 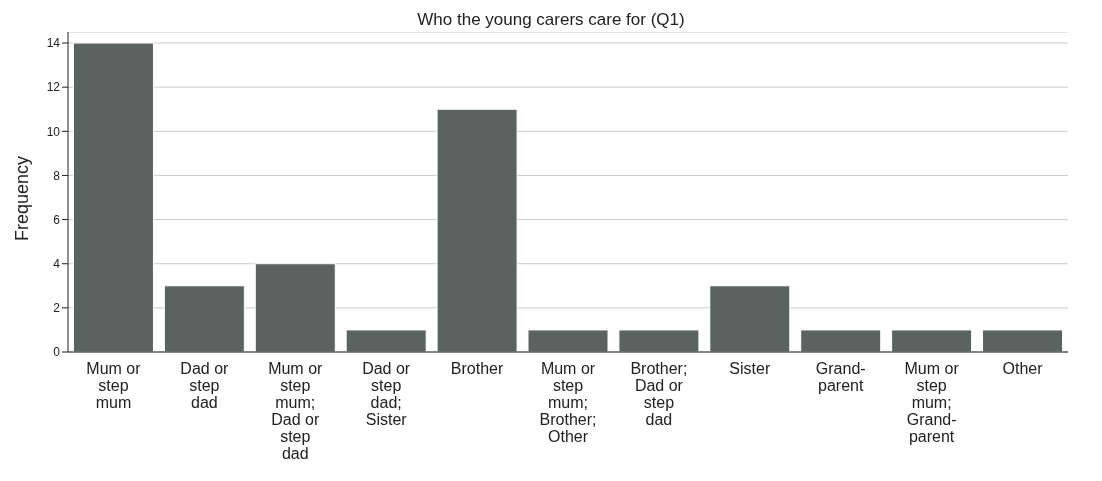 What do you see at coordinates (57, 308) in the screenshot?
I see `y-tick-label: 2` at bounding box center [57, 308].